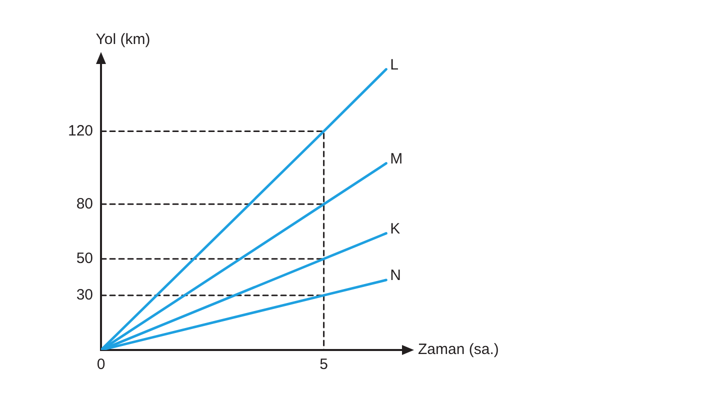 This screenshot has width=724, height=400. What do you see at coordinates (85, 258) in the screenshot?
I see `y-tick-label: 50` at bounding box center [85, 258].